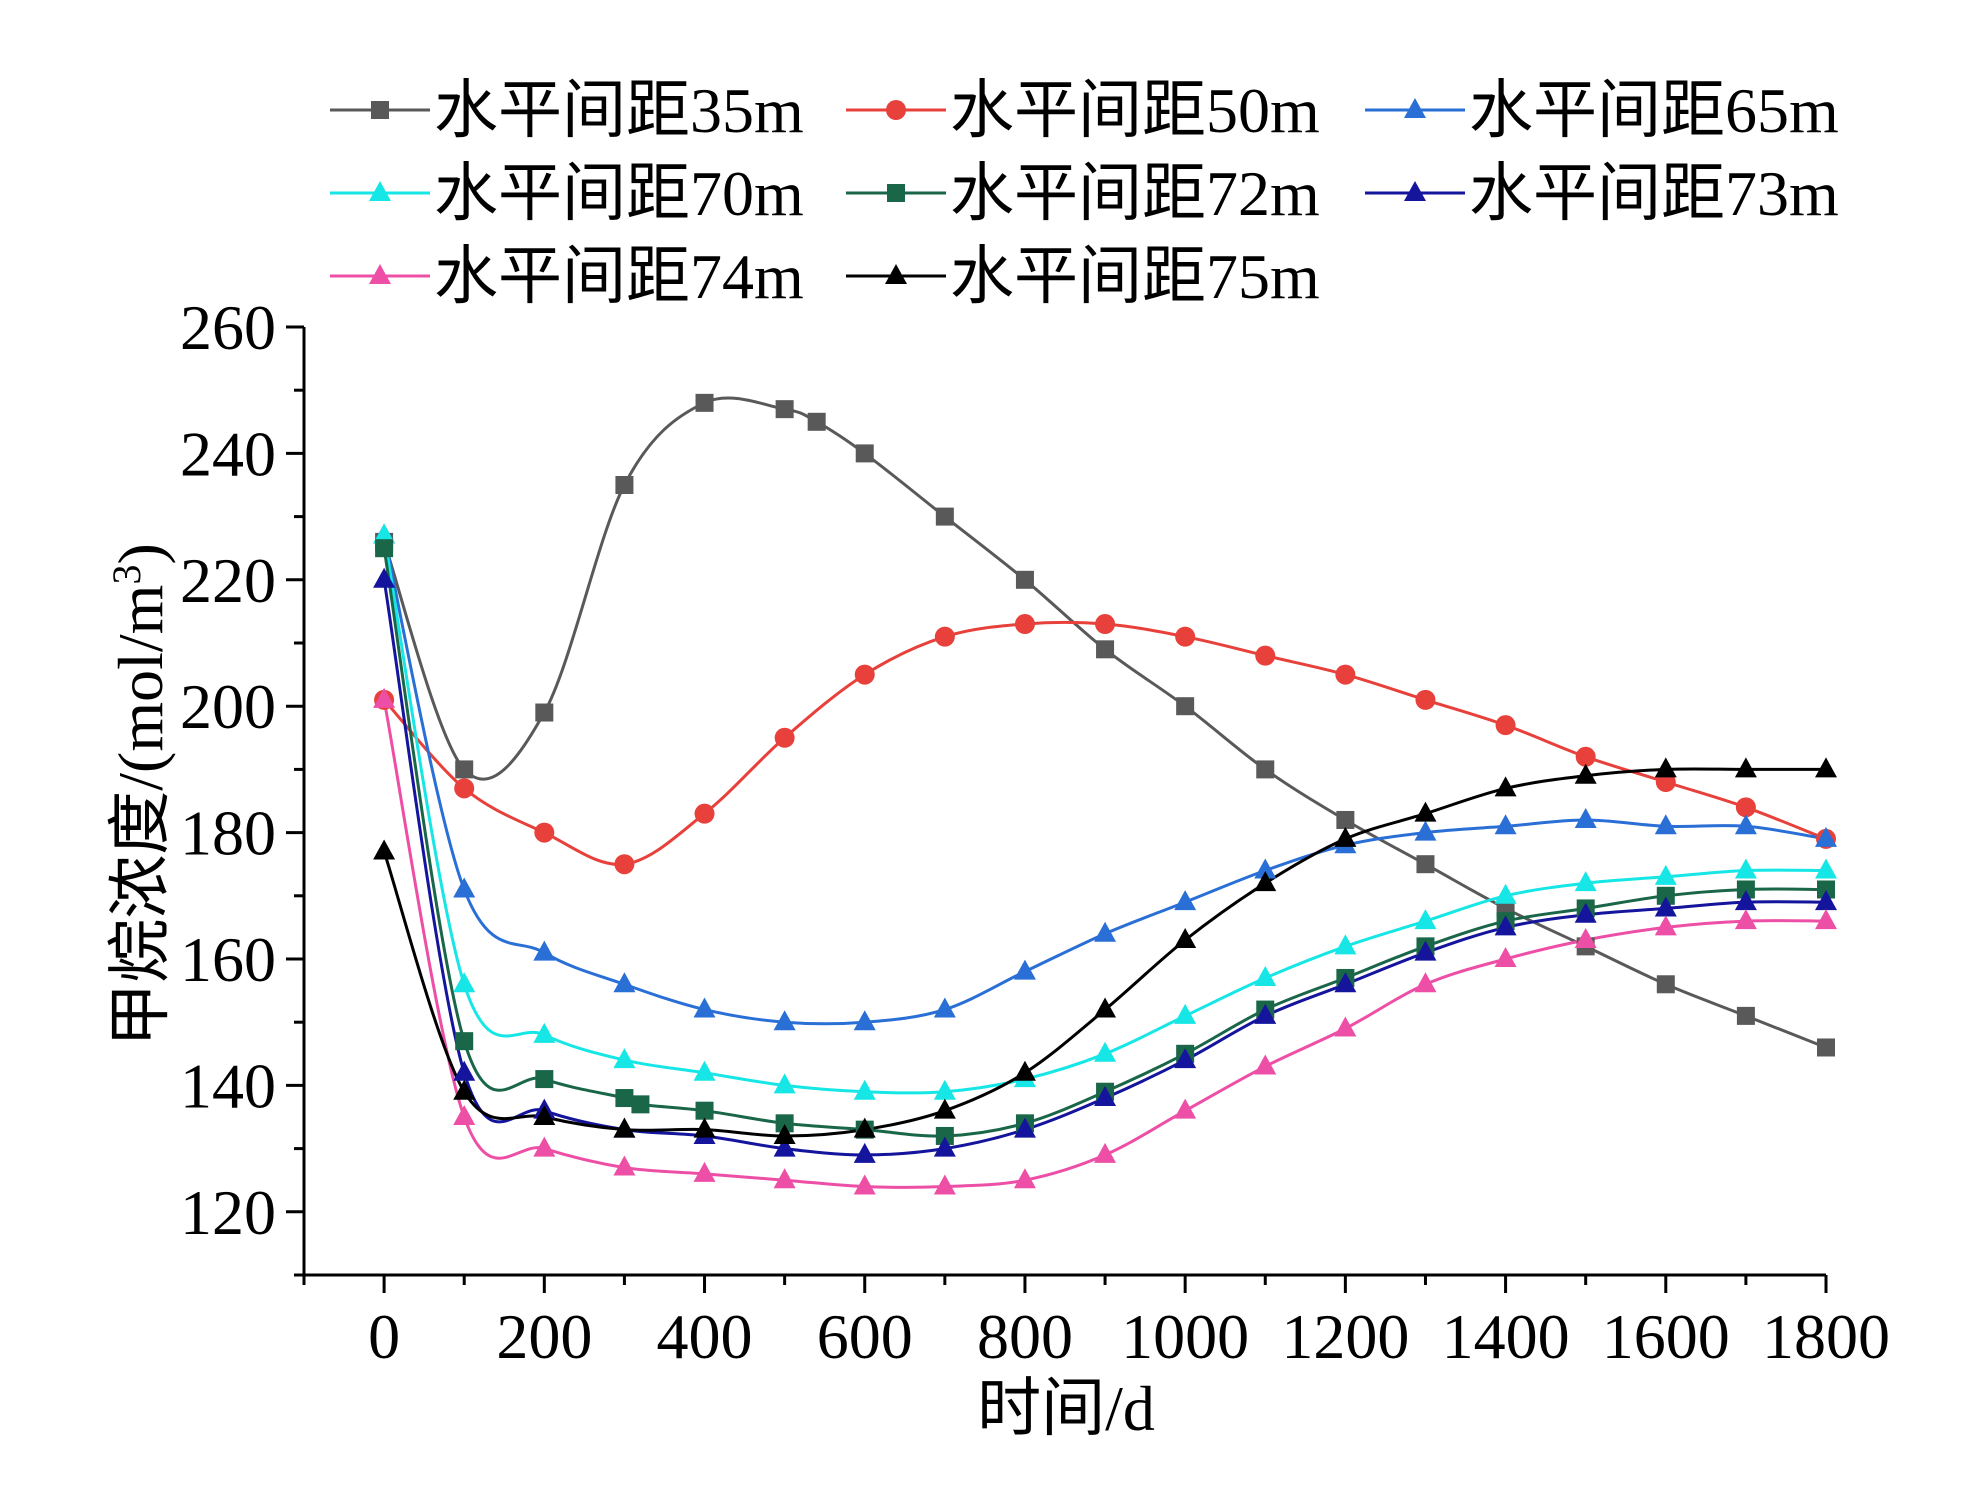  I want to click on legend-item-7: 水平间距74m, so click(567, 276).